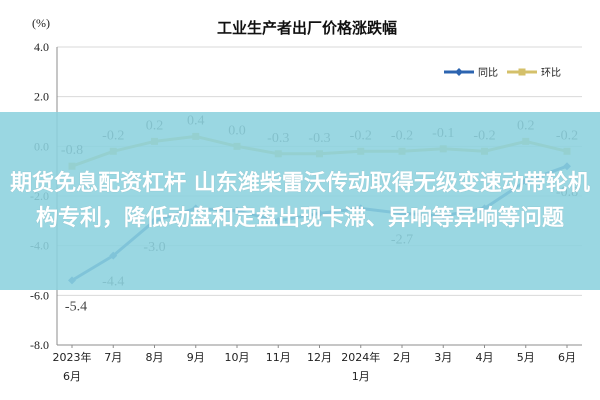 The height and width of the screenshot is (400, 600). What do you see at coordinates (526, 357) in the screenshot?
I see `x-tick-label: 5月` at bounding box center [526, 357].